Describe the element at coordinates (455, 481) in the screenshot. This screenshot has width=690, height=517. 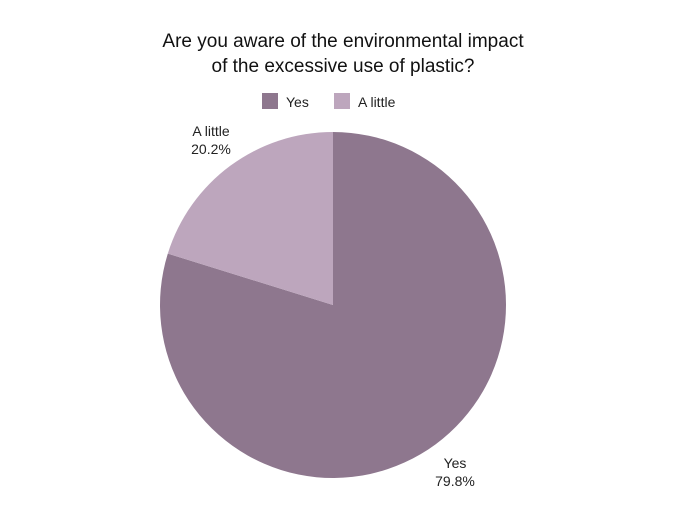
I see `data-label-yes-percent: 79.8%` at that location.